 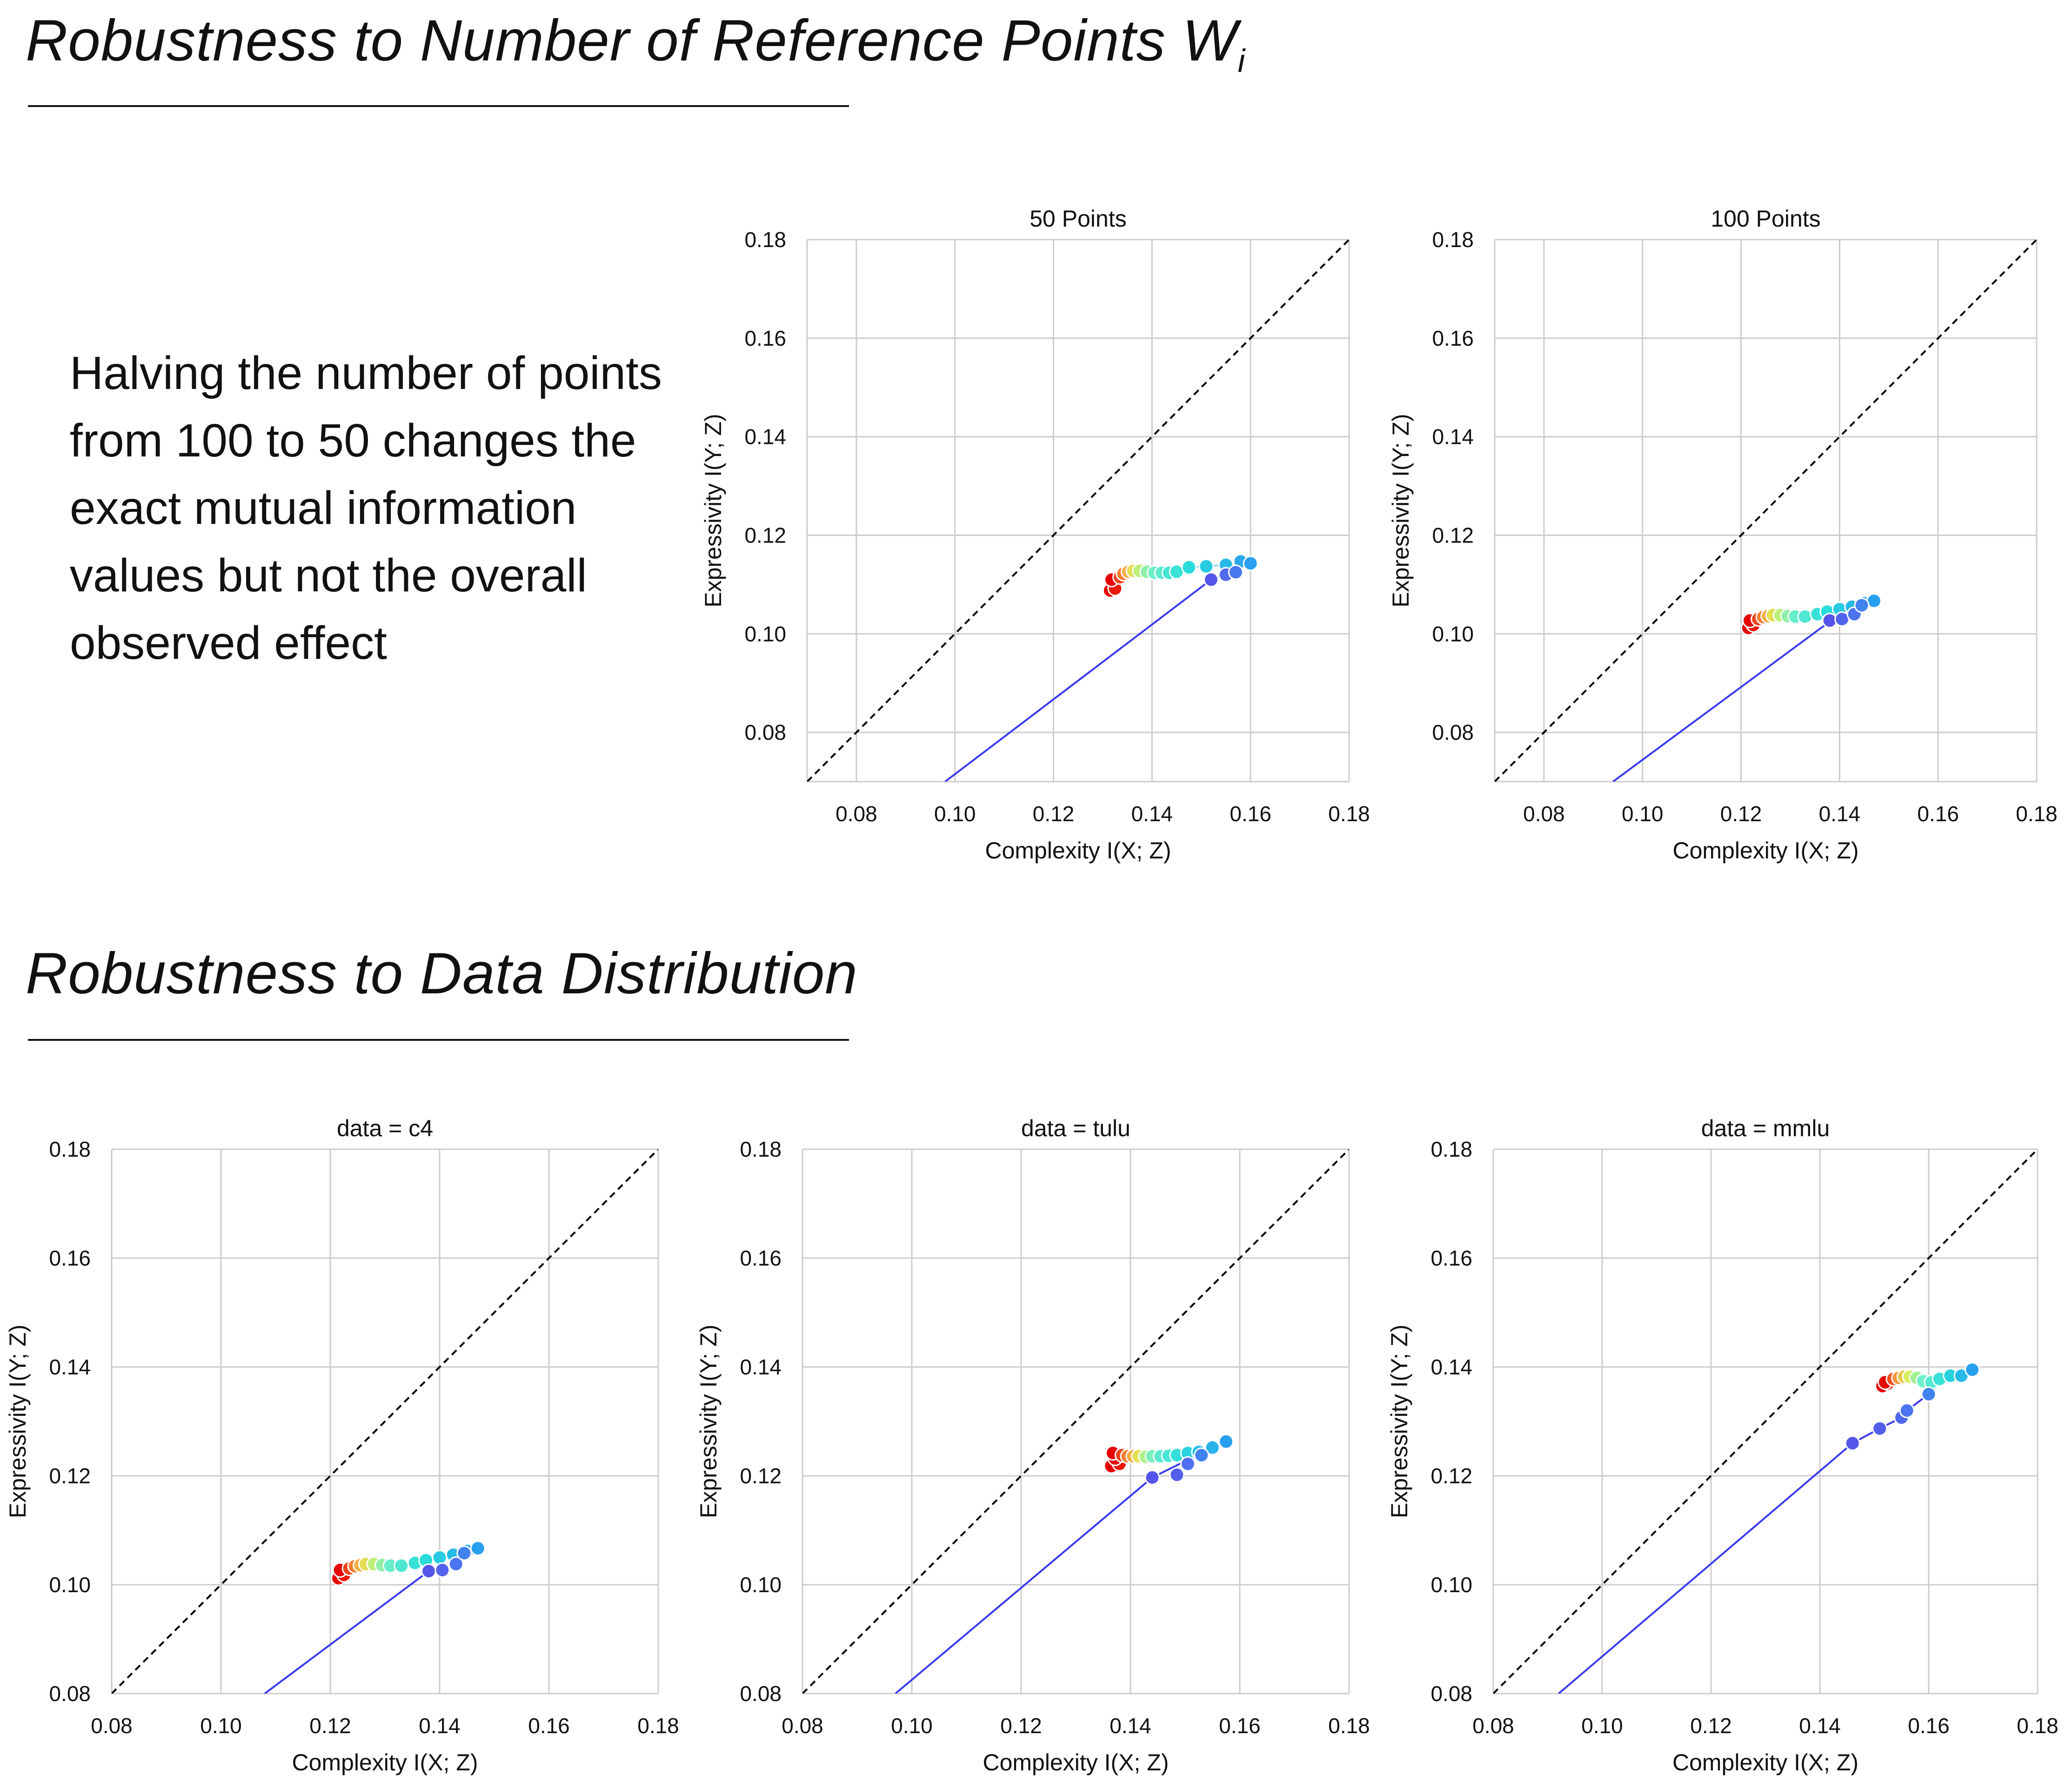 What do you see at coordinates (1076, 1128) in the screenshot?
I see `chart-title: data = tulu` at bounding box center [1076, 1128].